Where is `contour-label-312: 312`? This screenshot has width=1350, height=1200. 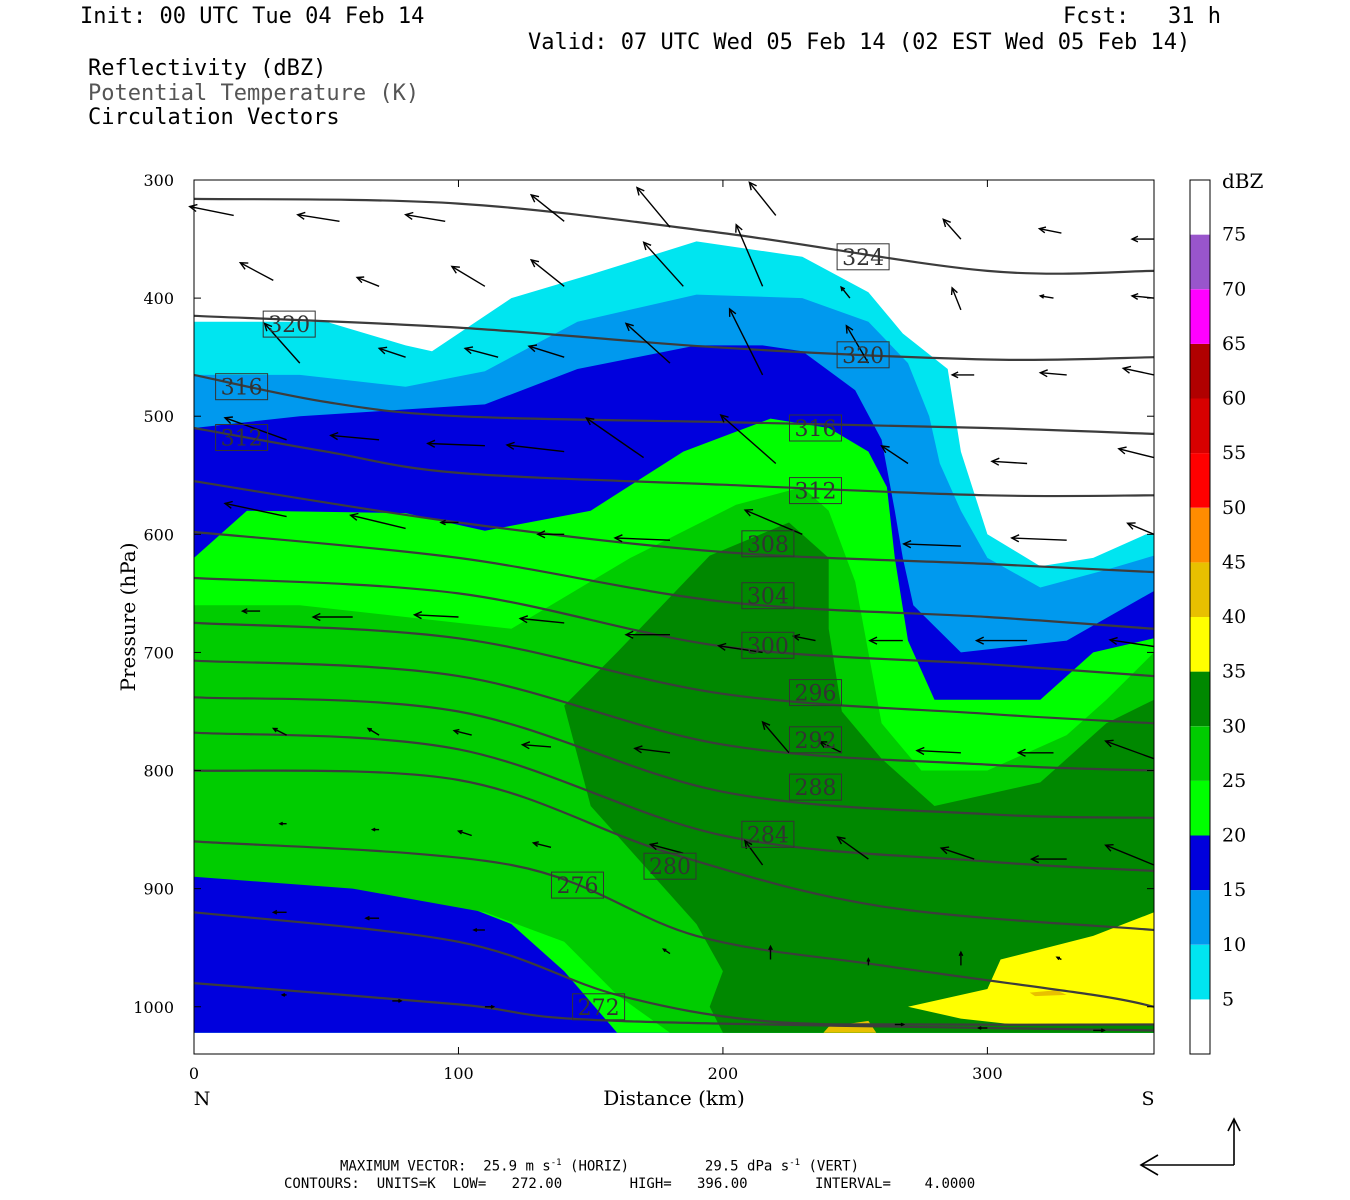
contour-label-312: 312 is located at coordinates (815, 491).